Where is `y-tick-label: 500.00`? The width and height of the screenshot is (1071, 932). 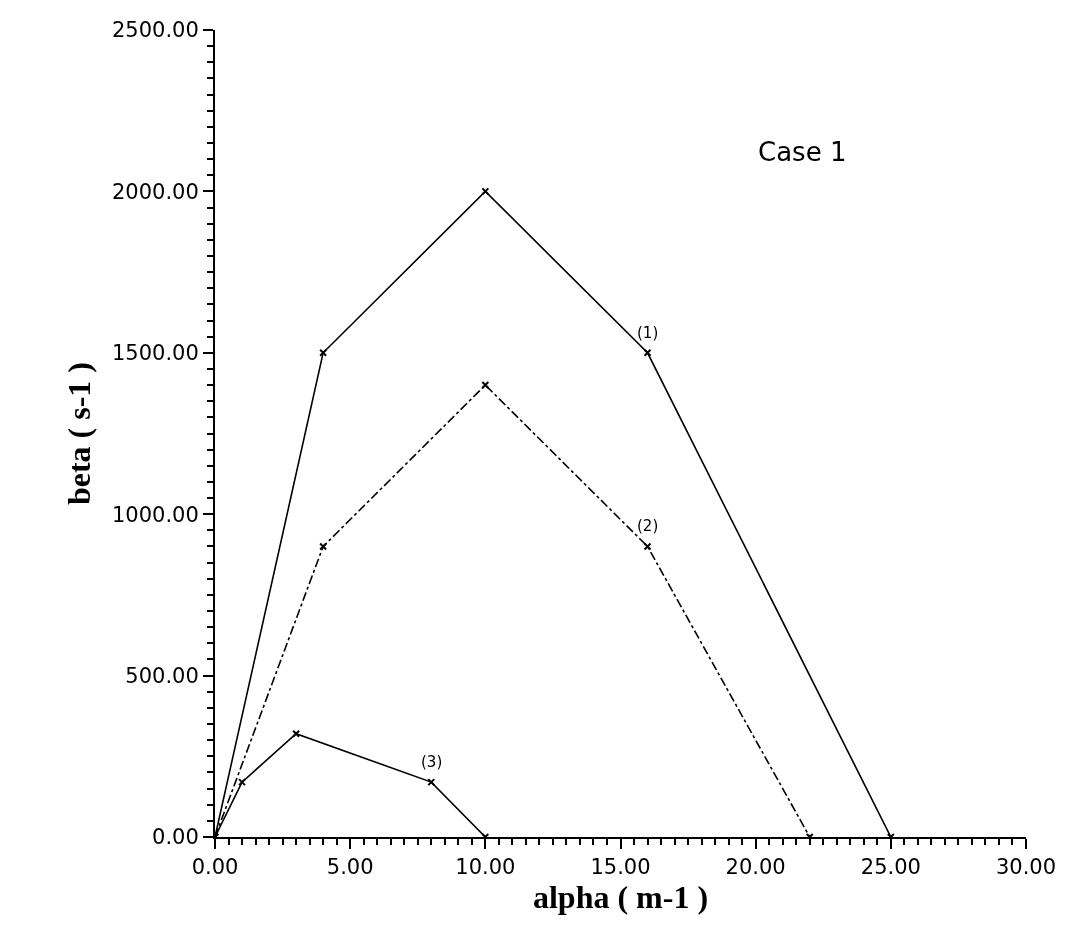 y-tick-label: 500.00 is located at coordinates (162, 675).